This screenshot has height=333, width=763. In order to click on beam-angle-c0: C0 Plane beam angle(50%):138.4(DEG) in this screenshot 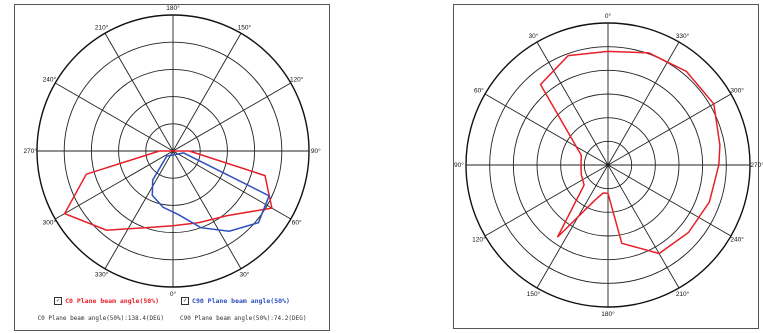, I will do `click(100, 318)`.